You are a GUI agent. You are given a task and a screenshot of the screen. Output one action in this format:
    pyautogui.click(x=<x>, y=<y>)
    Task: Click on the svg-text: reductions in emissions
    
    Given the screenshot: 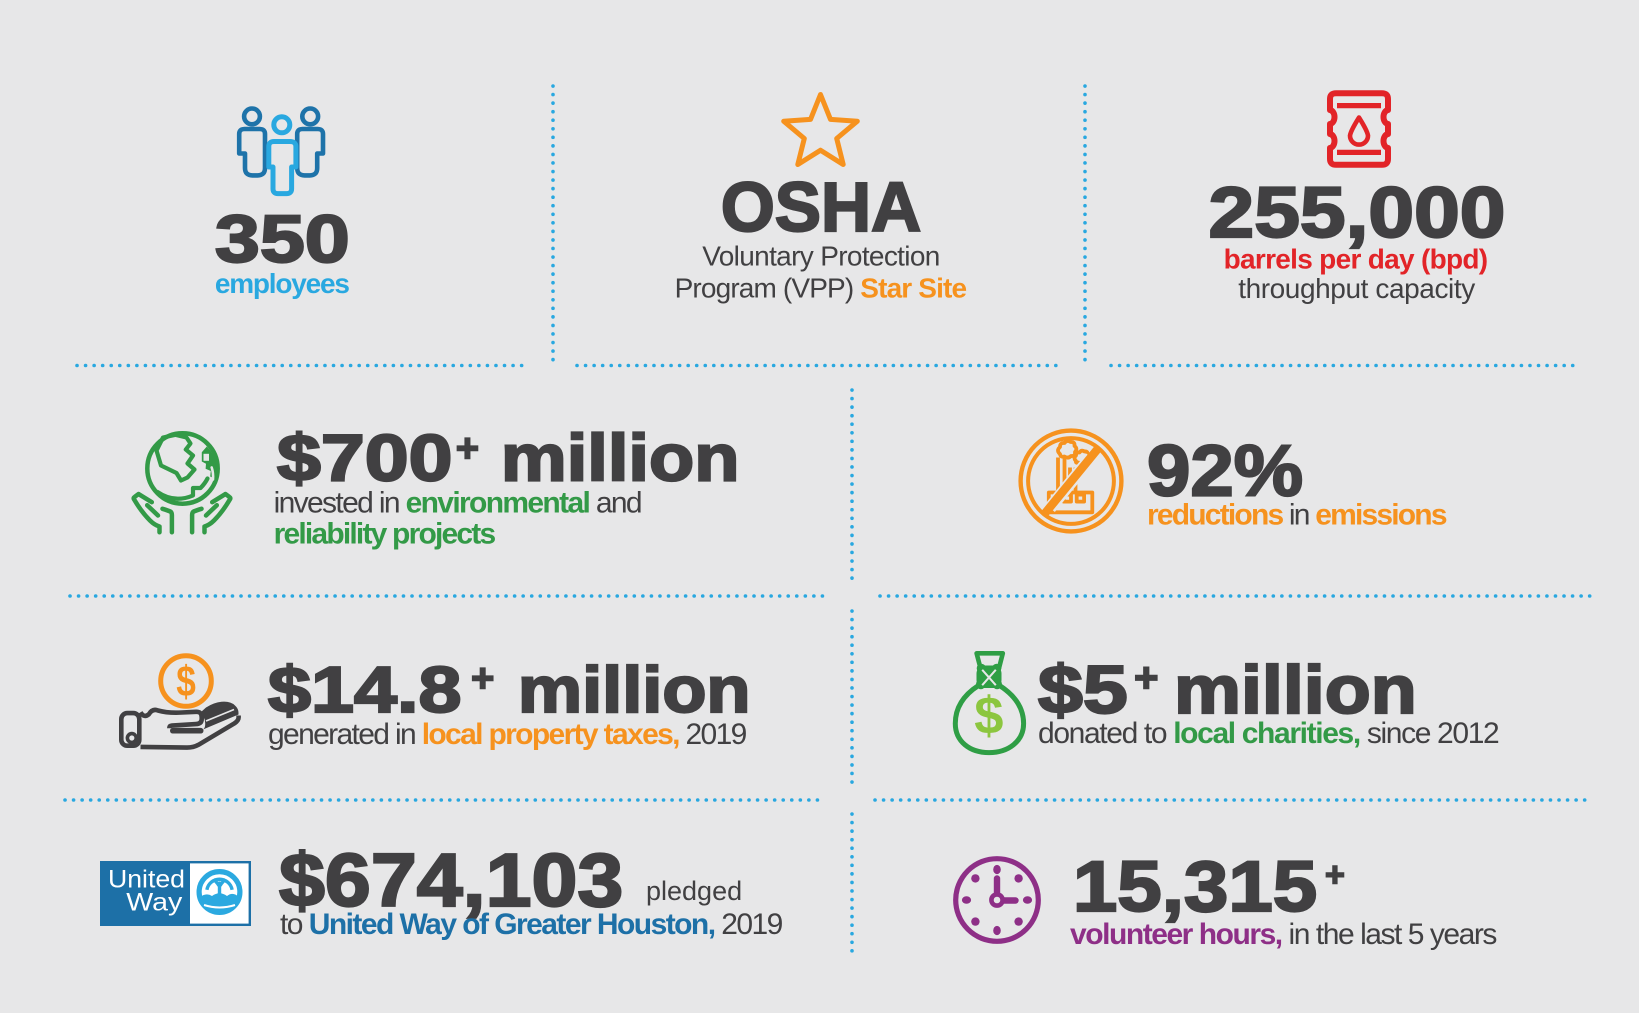 What is the action you would take?
    pyautogui.click(x=1297, y=515)
    